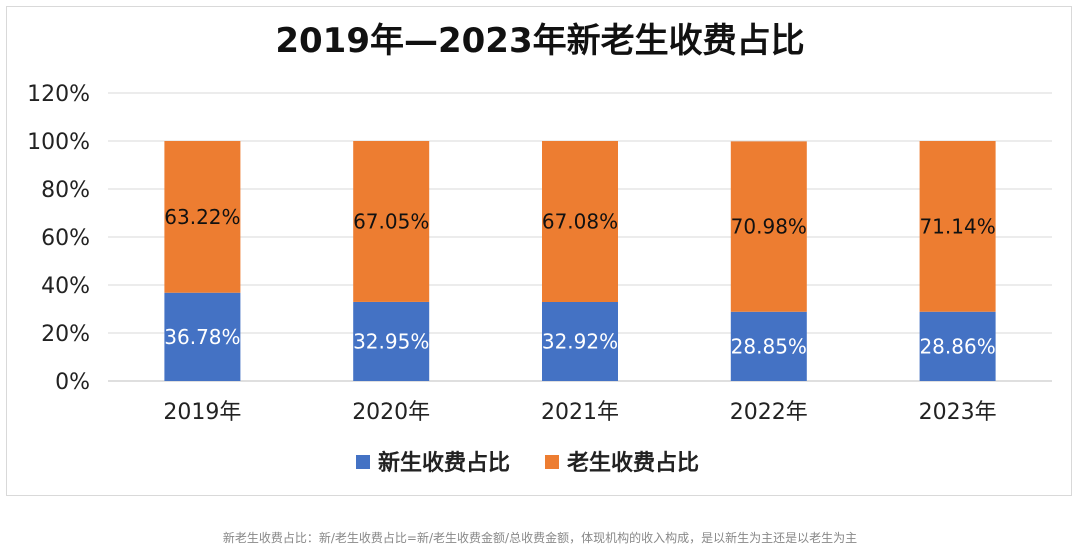 The height and width of the screenshot is (553, 1080). What do you see at coordinates (958, 412) in the screenshot?
I see `x-tick-label: 2023年` at bounding box center [958, 412].